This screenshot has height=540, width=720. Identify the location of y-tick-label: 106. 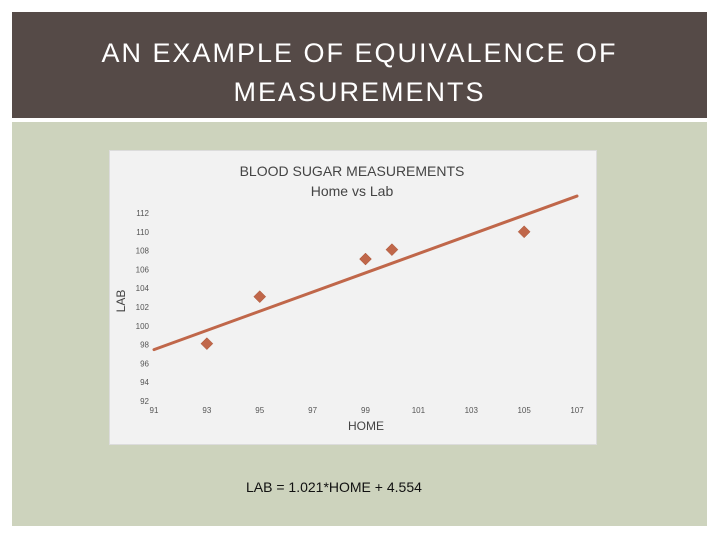
(143, 269).